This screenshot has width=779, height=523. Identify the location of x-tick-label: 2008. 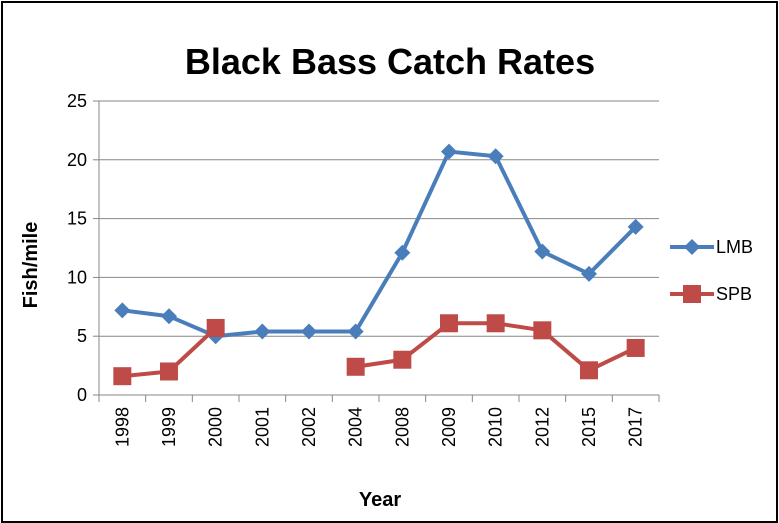
(402, 427).